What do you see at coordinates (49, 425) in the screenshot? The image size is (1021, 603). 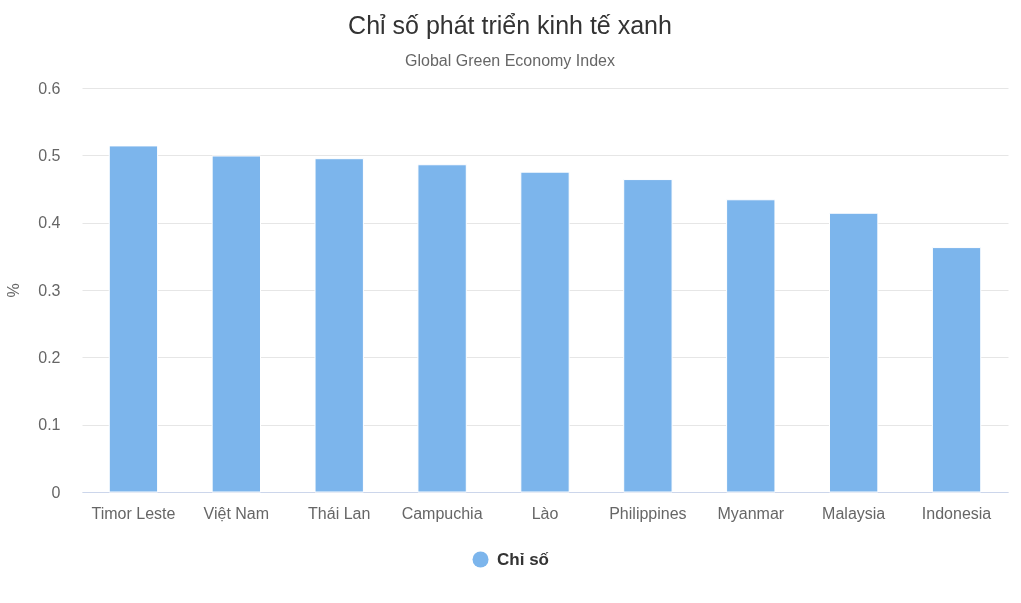 I see `y-tick-label: 0.1` at bounding box center [49, 425].